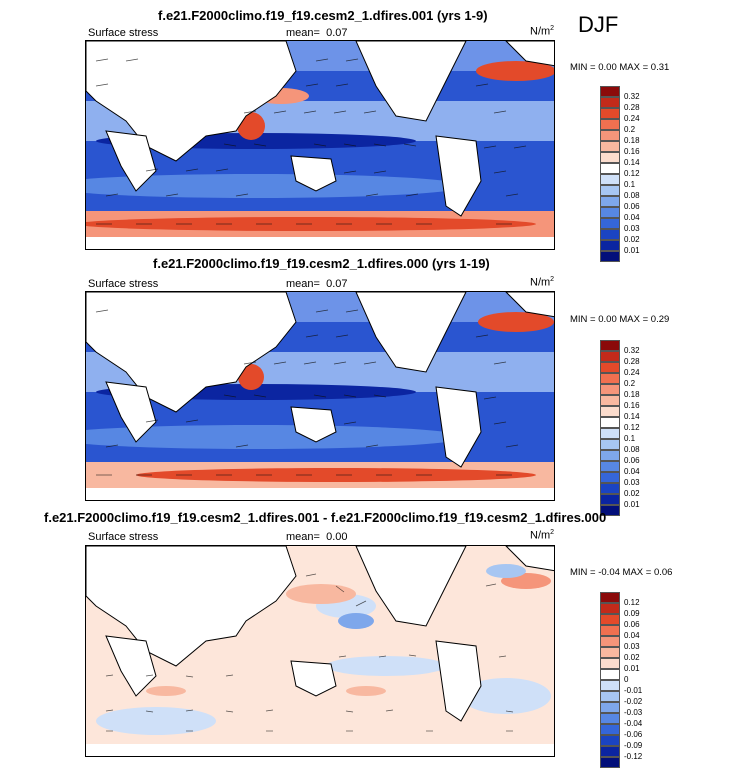  Describe the element at coordinates (633, 712) in the screenshot. I see `colorbar-tick-label: -0.03` at that location.